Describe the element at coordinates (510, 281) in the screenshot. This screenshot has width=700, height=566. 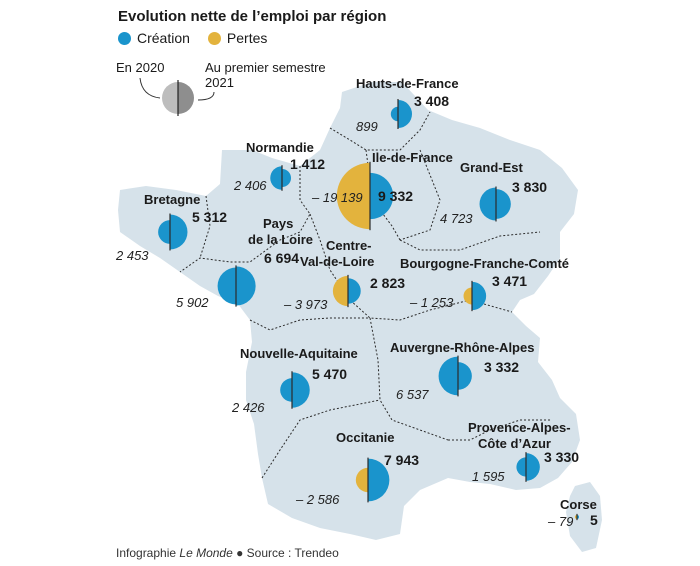
I see `creation-value-bourgogne: 3 471` at that location.